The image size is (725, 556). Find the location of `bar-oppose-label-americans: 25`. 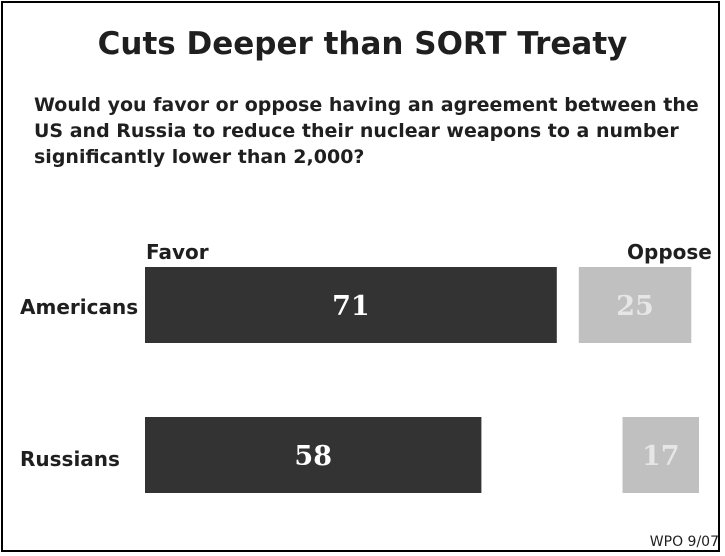

bar-oppose-label-americans: 25 is located at coordinates (635, 306).